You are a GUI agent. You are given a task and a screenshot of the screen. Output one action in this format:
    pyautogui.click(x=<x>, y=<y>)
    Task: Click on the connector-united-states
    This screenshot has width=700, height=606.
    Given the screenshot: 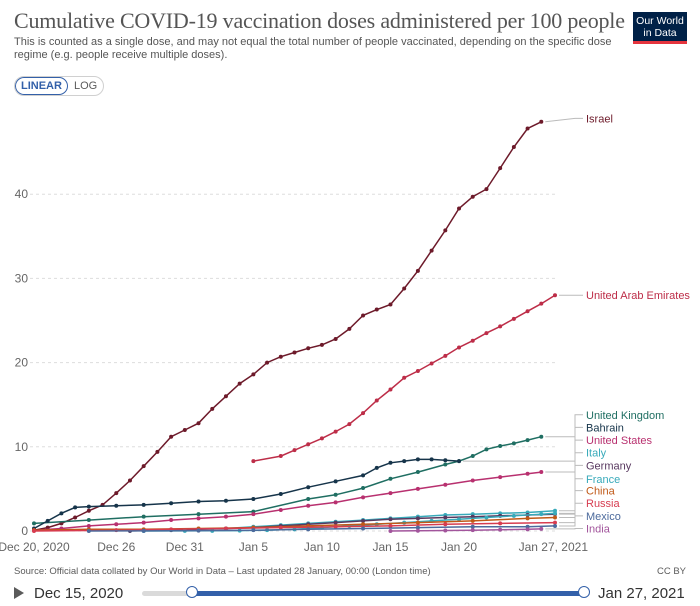 What is the action you would take?
    pyautogui.click(x=564, y=456)
    